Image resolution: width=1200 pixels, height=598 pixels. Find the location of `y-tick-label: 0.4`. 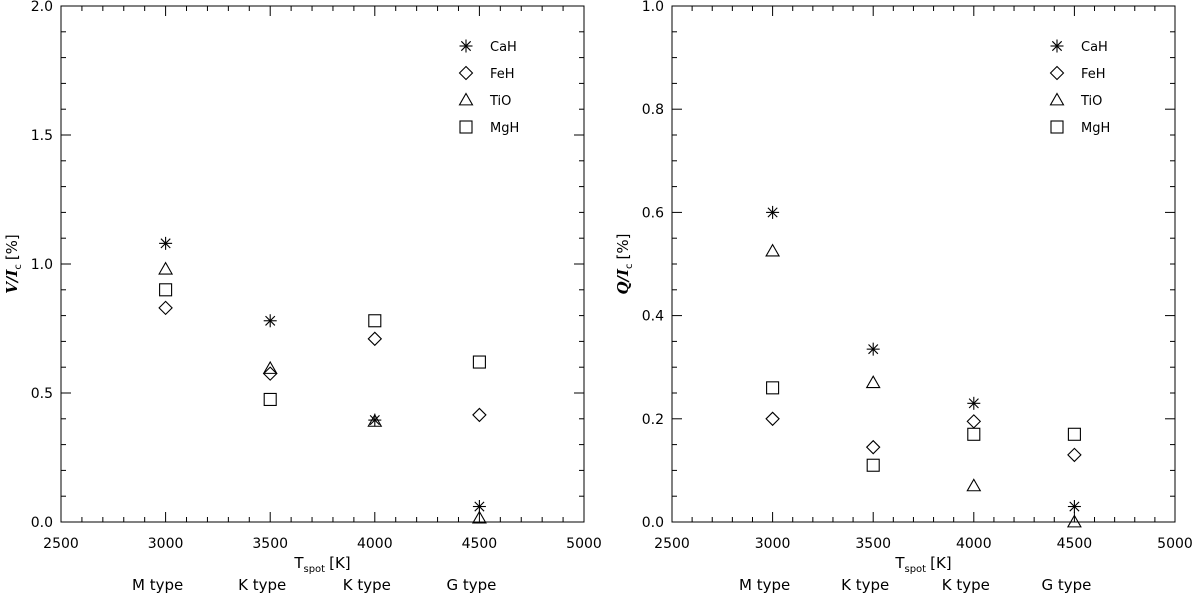

y-tick-label: 0.4 is located at coordinates (653, 317).